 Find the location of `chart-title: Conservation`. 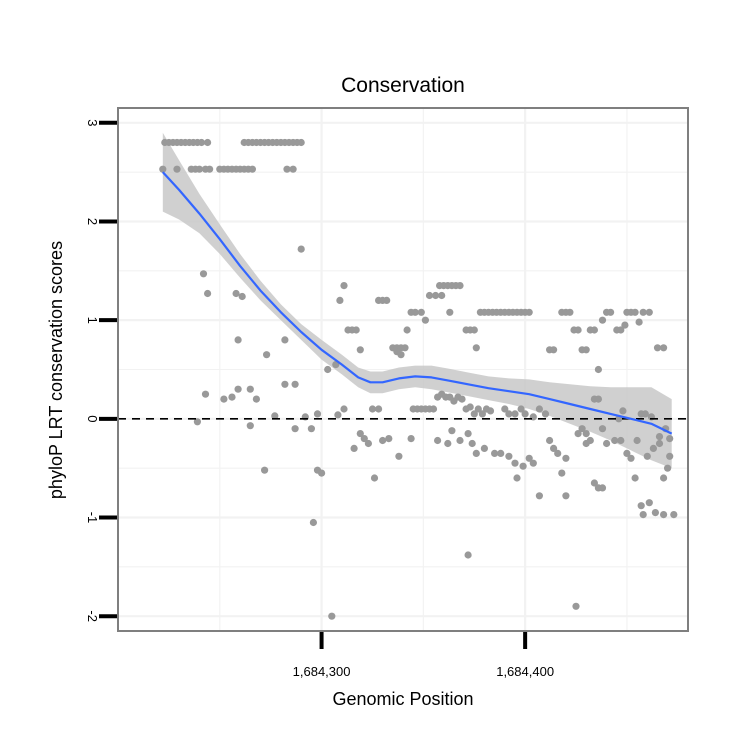

chart-title: Conservation is located at coordinates (403, 85).